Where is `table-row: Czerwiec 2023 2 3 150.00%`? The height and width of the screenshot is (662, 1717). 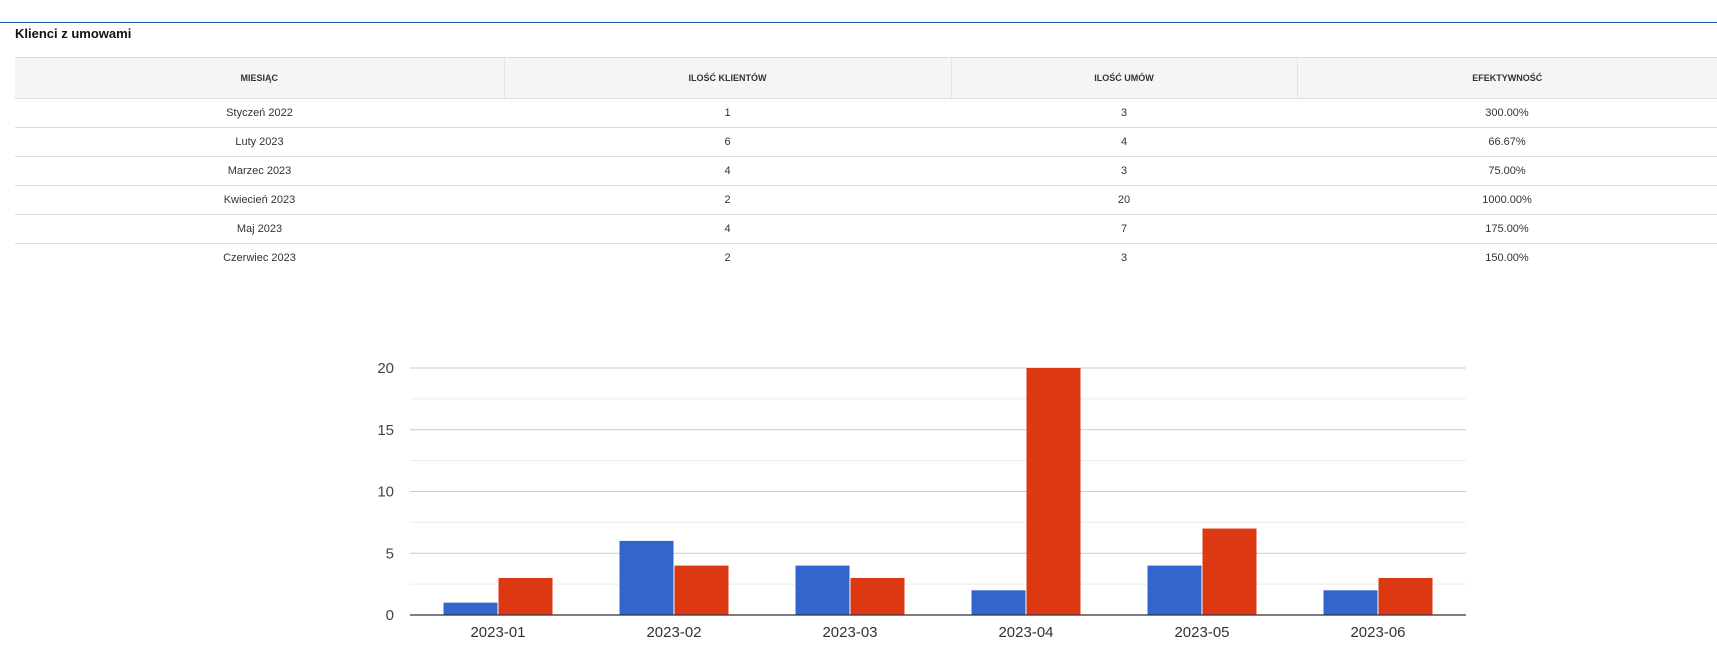 table-row: Czerwiec 2023 2 3 150.00% is located at coordinates (866, 258).